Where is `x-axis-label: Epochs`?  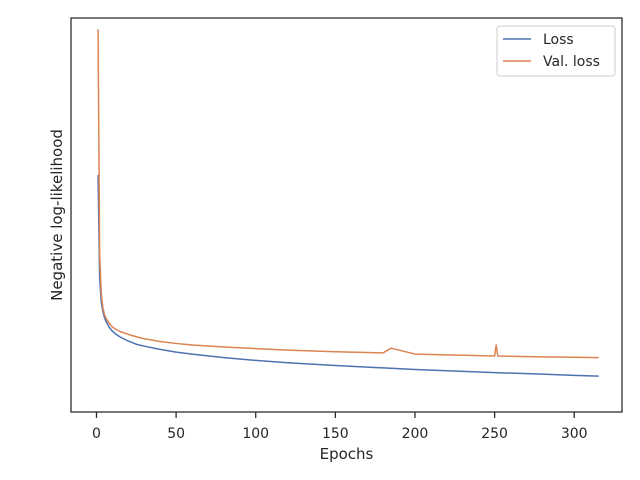
x-axis-label: Epochs is located at coordinates (347, 454).